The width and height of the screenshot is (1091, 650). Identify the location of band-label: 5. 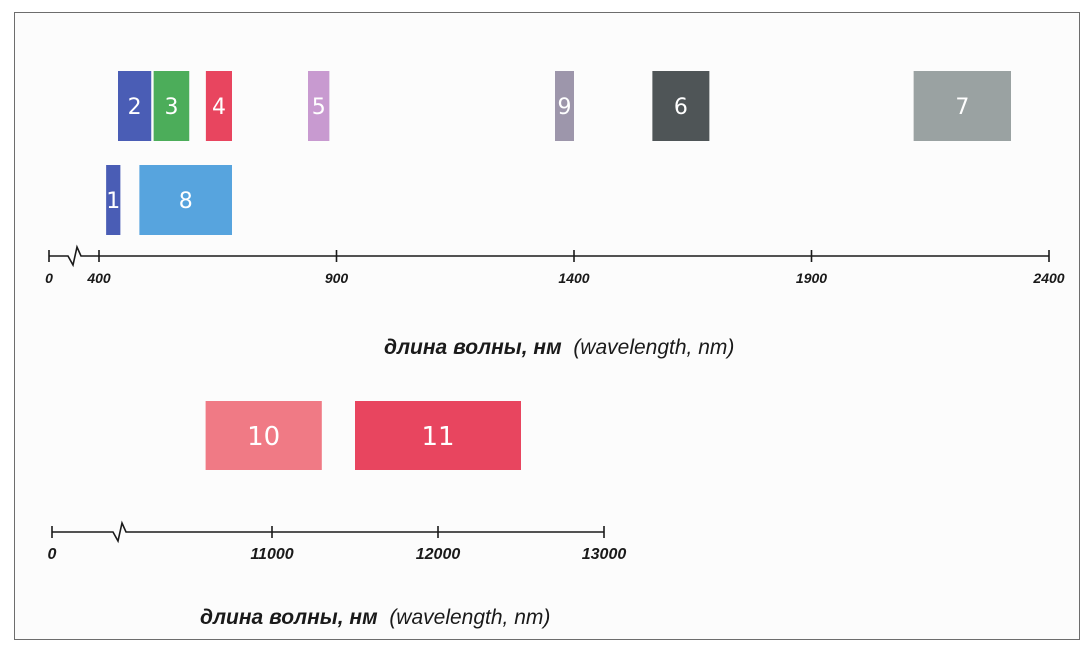
(319, 107).